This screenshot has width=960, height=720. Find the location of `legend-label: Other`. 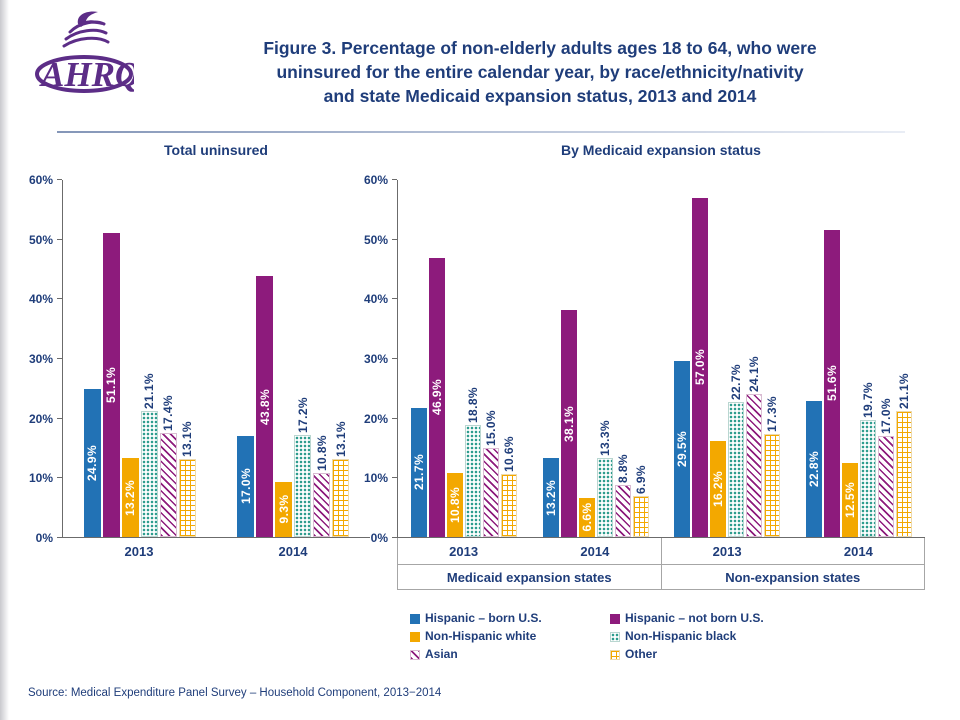

legend-label: Other is located at coordinates (641, 654).